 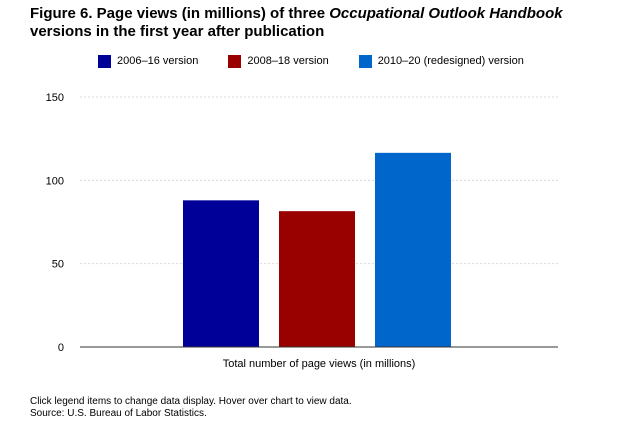 What do you see at coordinates (61, 348) in the screenshot?
I see `y-tick-label-0: 0` at bounding box center [61, 348].